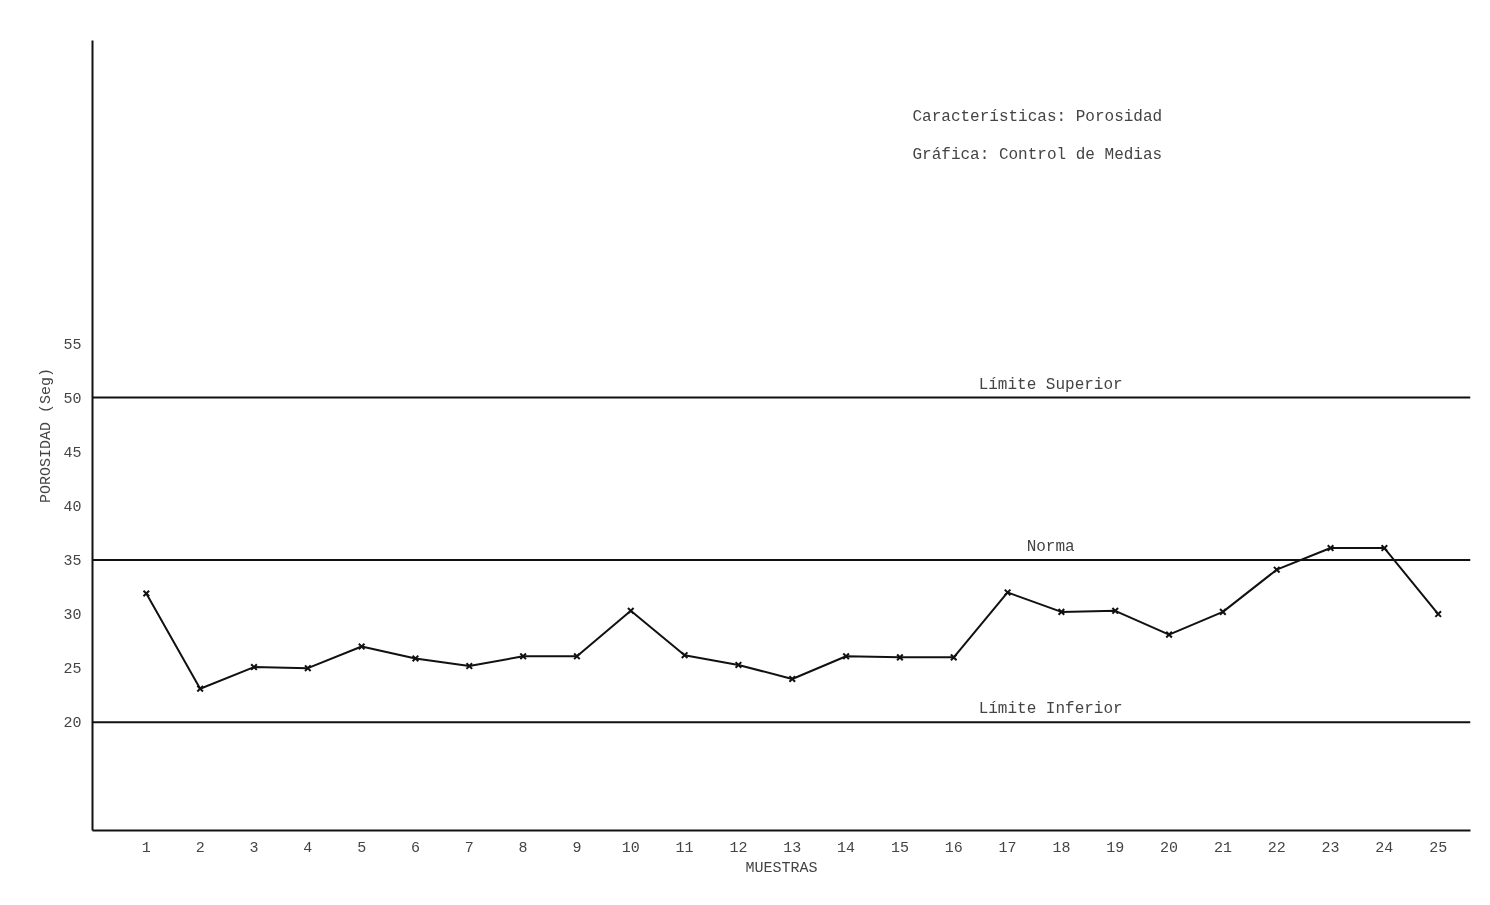 The height and width of the screenshot is (905, 1490). What do you see at coordinates (899, 848) in the screenshot?
I see `x-tick-label: 15` at bounding box center [899, 848].